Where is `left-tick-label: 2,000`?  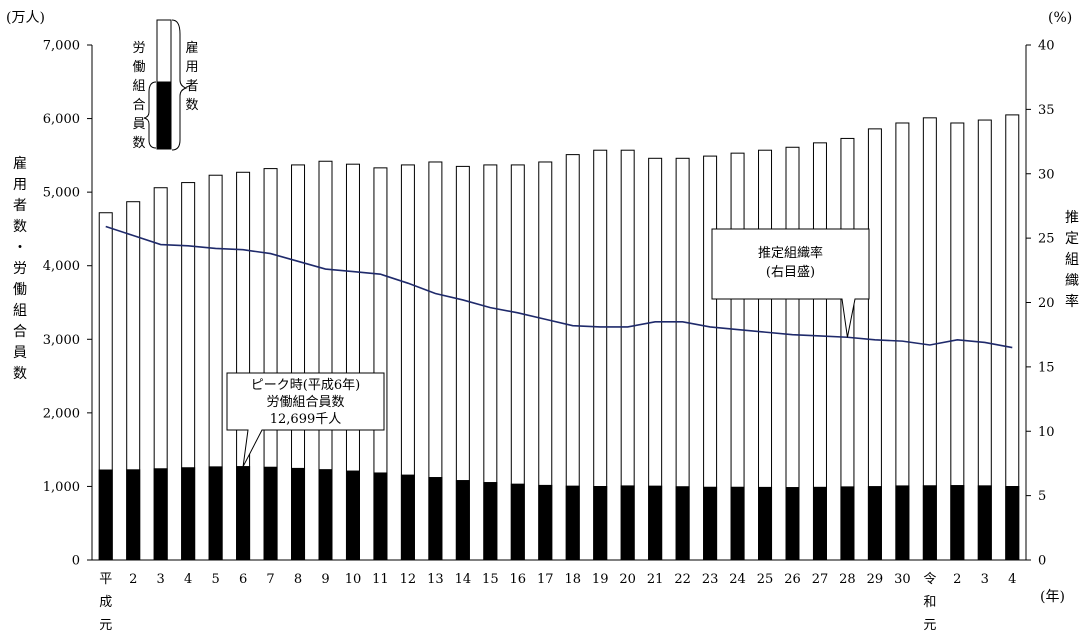
left-tick-label: 2,000 is located at coordinates (61, 413).